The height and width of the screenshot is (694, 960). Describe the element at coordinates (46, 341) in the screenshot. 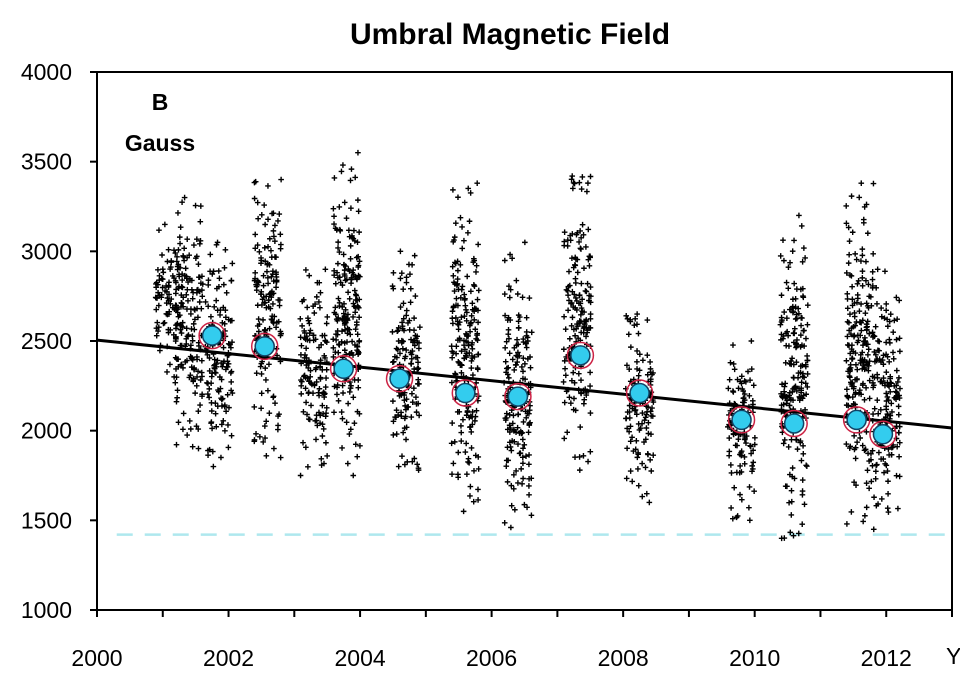

I see `y-tick-label: 2500` at that location.